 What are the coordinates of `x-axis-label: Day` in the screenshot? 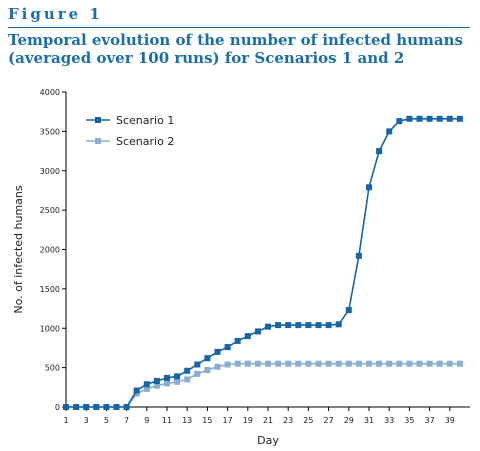 It's located at (268, 440).